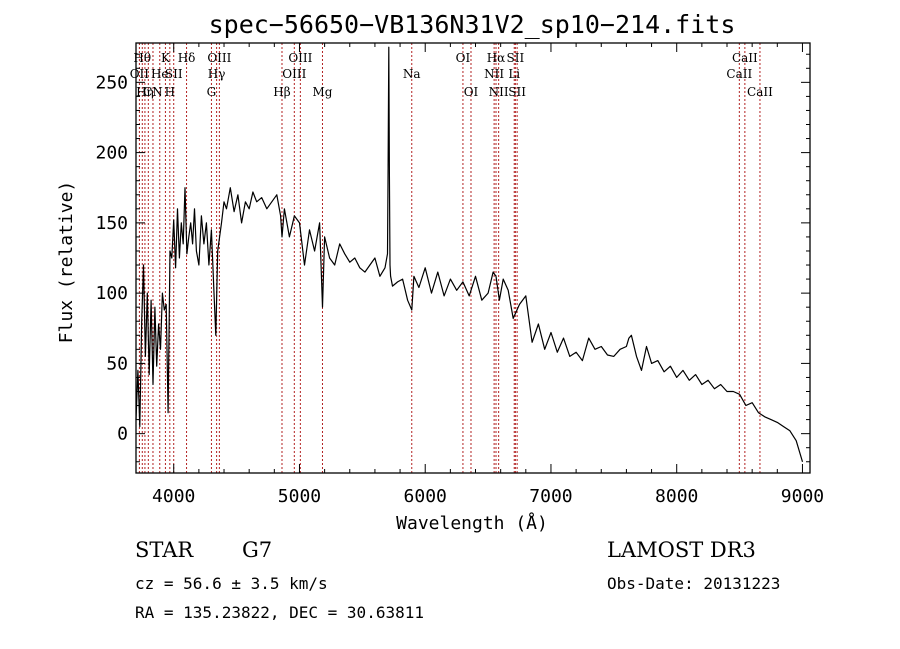 The width and height of the screenshot is (900, 649). Describe the element at coordinates (111, 153) in the screenshot. I see `y-tick-label: 200` at that location.